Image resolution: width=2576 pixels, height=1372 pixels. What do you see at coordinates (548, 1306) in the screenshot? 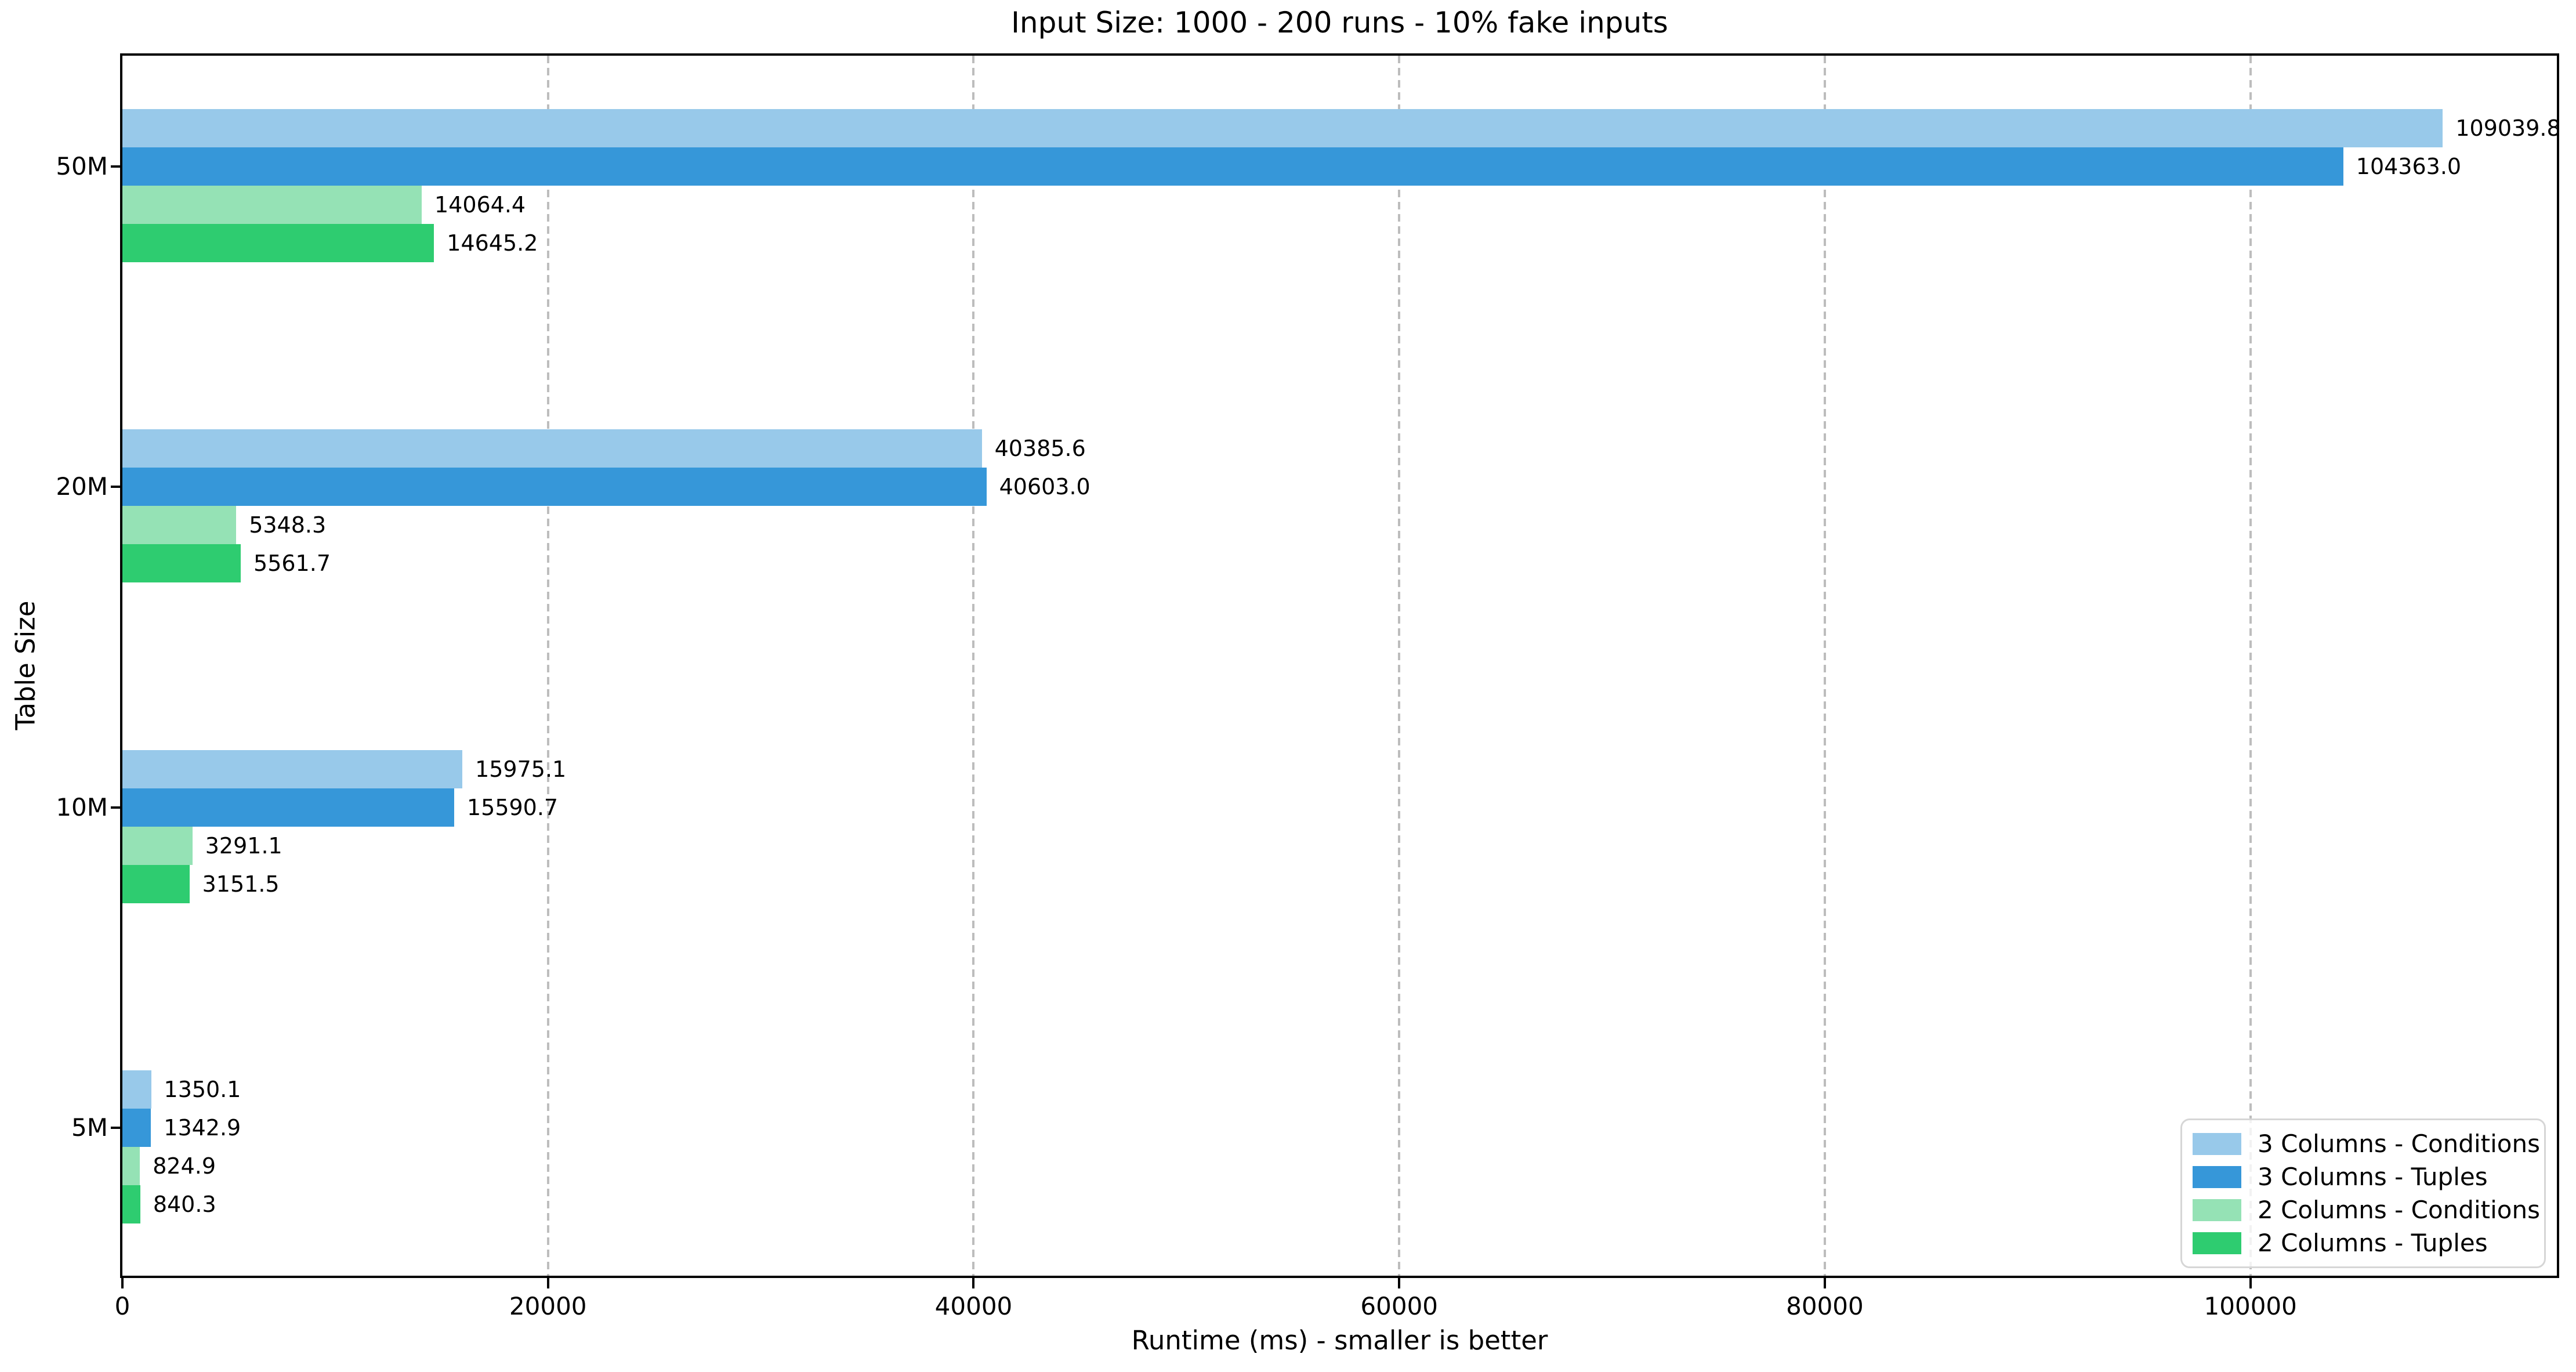
I see `x-tick-label-20000: 20000` at bounding box center [548, 1306].